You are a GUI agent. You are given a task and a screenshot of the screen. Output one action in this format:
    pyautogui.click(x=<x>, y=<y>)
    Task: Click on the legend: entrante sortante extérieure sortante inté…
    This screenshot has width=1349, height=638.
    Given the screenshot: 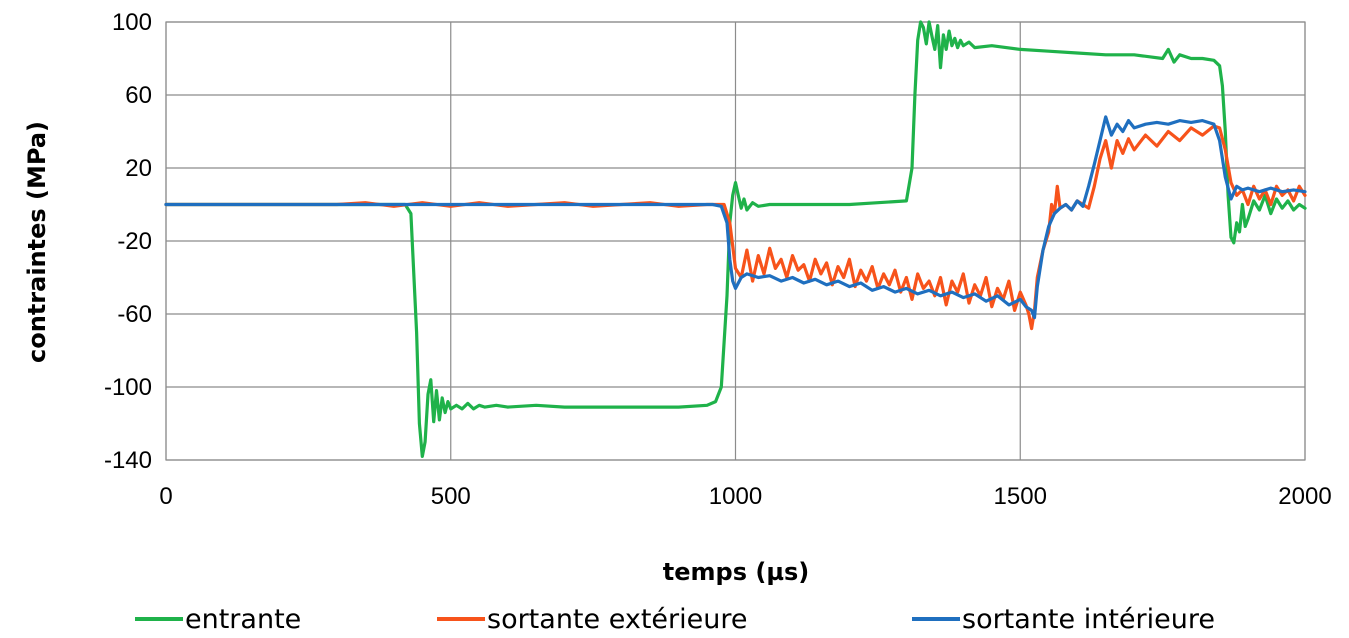 What is the action you would take?
    pyautogui.click(x=675, y=619)
    